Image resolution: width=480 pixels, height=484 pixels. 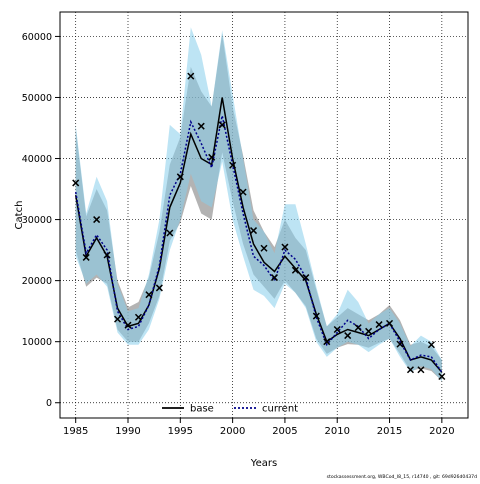 I want to click on x-tick-label: 1995, so click(x=180, y=431).